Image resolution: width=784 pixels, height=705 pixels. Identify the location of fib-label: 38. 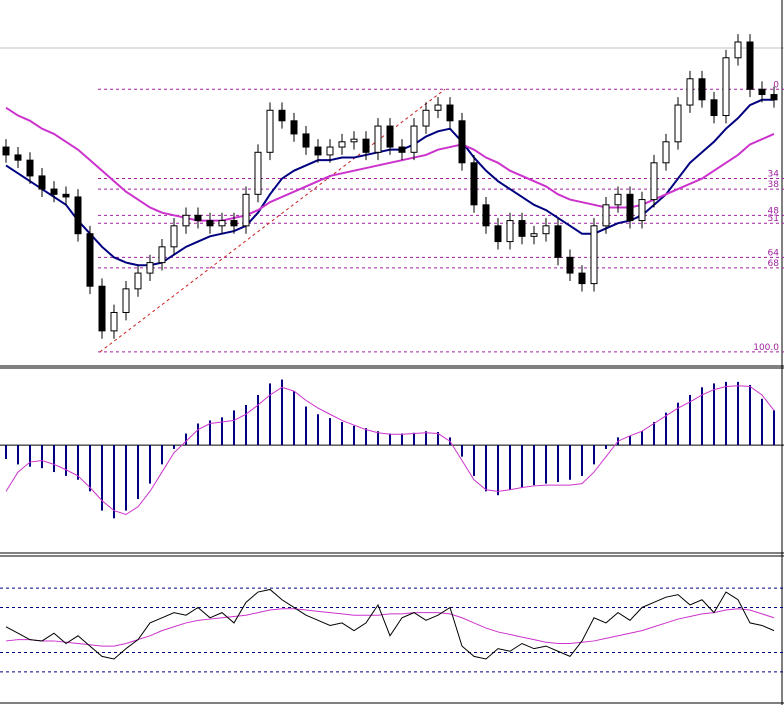
(774, 185).